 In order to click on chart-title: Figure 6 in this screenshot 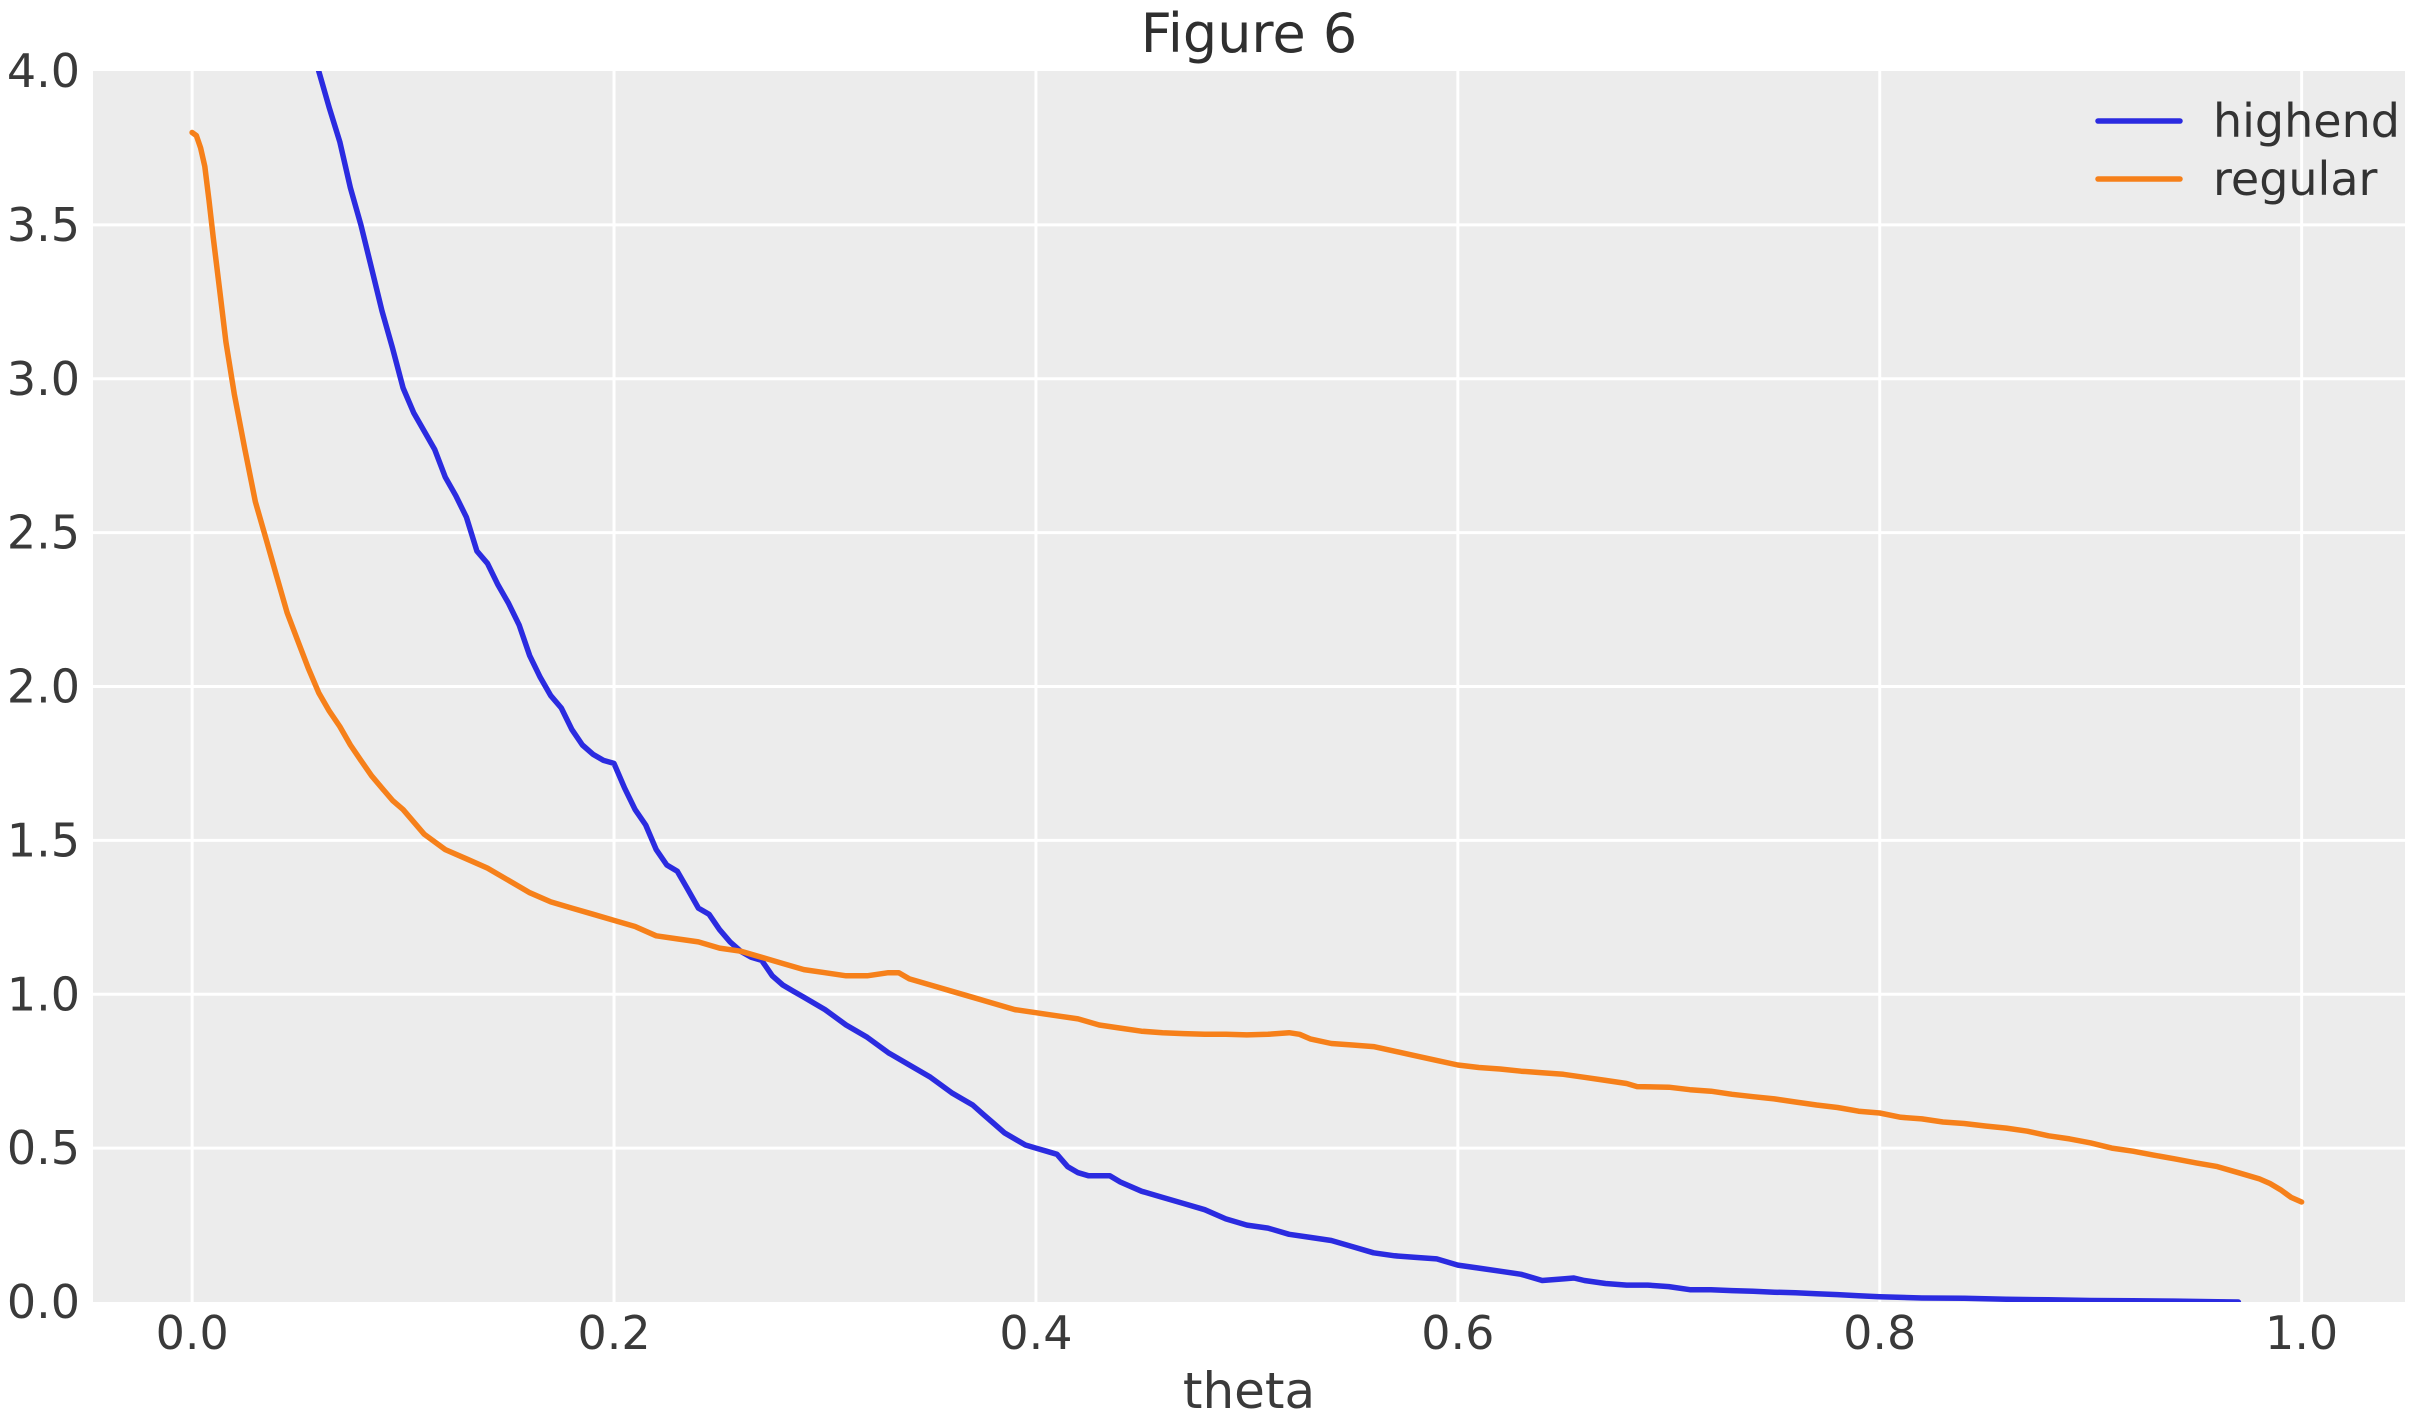, I will do `click(1249, 33)`.